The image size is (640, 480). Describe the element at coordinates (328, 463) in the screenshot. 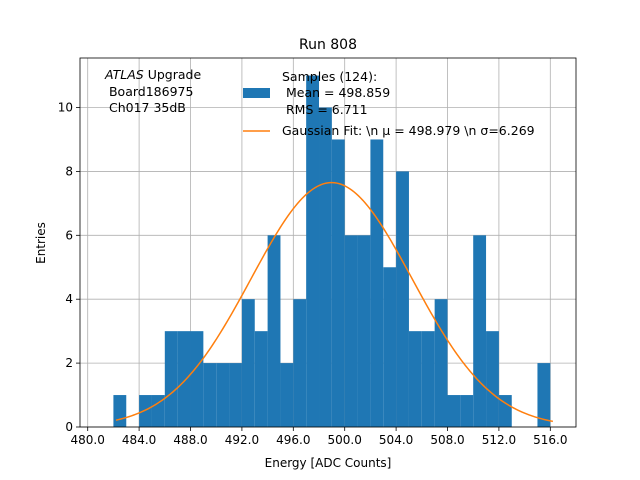

I see `x-axis-label: Energy [ADC Counts]` at that location.